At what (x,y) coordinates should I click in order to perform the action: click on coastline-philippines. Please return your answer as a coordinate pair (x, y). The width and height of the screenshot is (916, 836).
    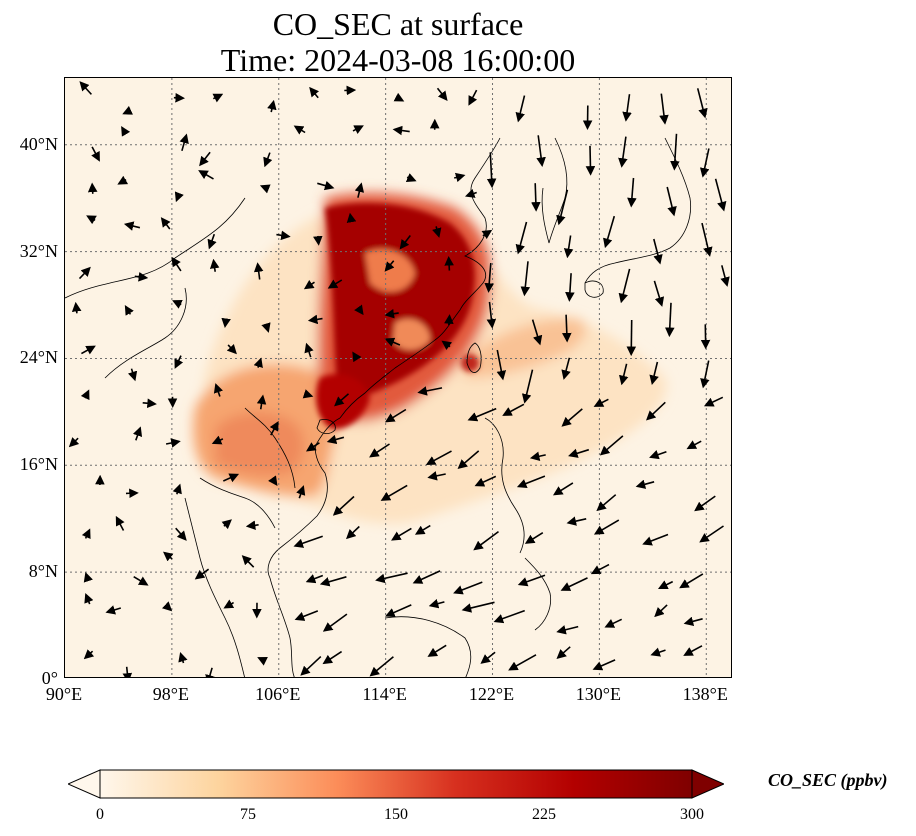
    Looking at the image, I should click on (518, 524).